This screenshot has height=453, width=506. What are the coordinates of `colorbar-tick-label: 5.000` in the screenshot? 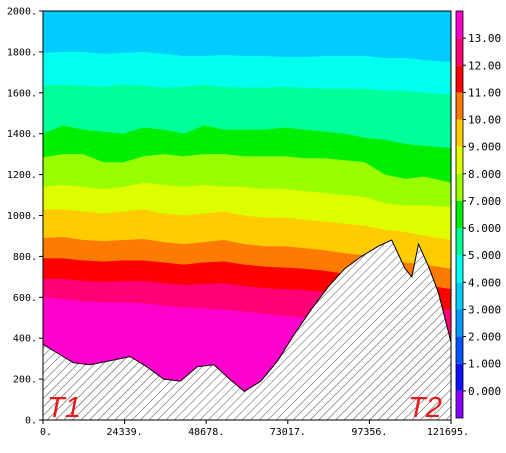 It's located at (484, 255).